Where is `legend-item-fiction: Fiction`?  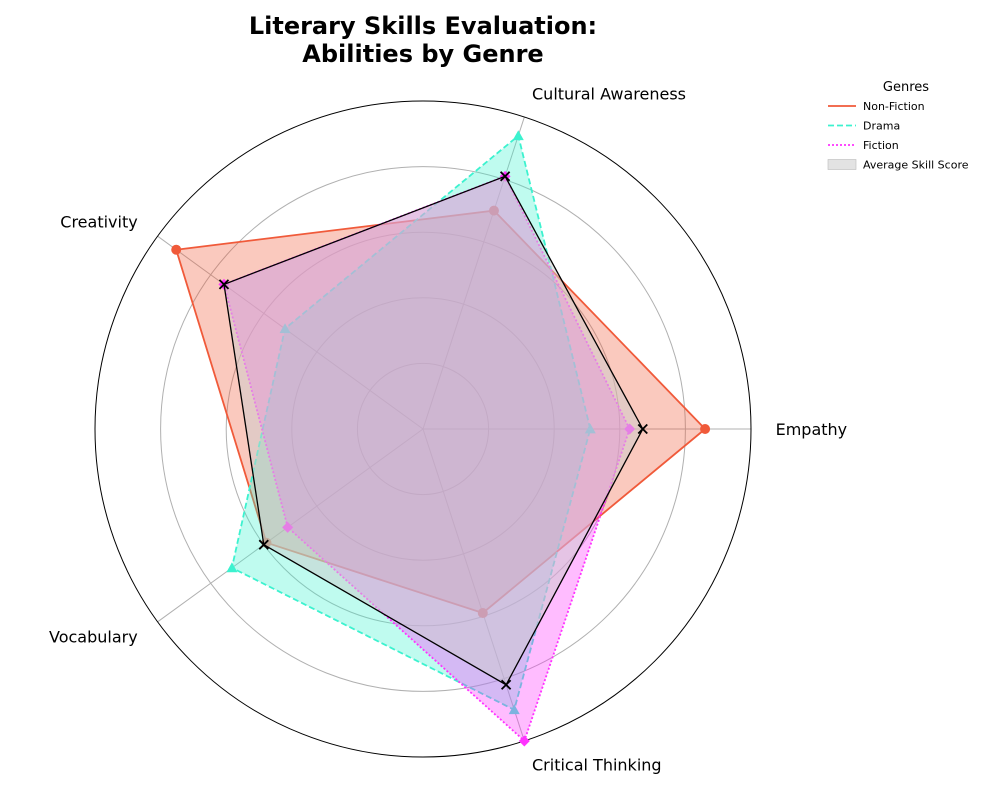 legend-item-fiction: Fiction is located at coordinates (863, 145).